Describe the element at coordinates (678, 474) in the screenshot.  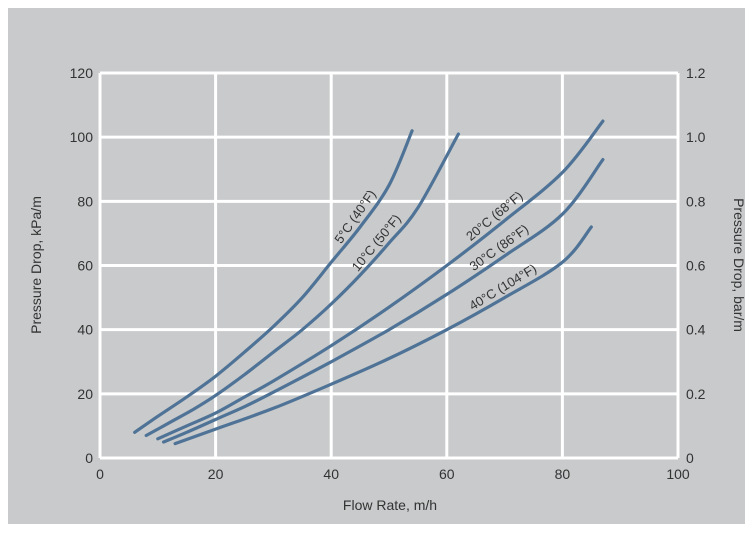
I see `x-tick-label: 100` at that location.